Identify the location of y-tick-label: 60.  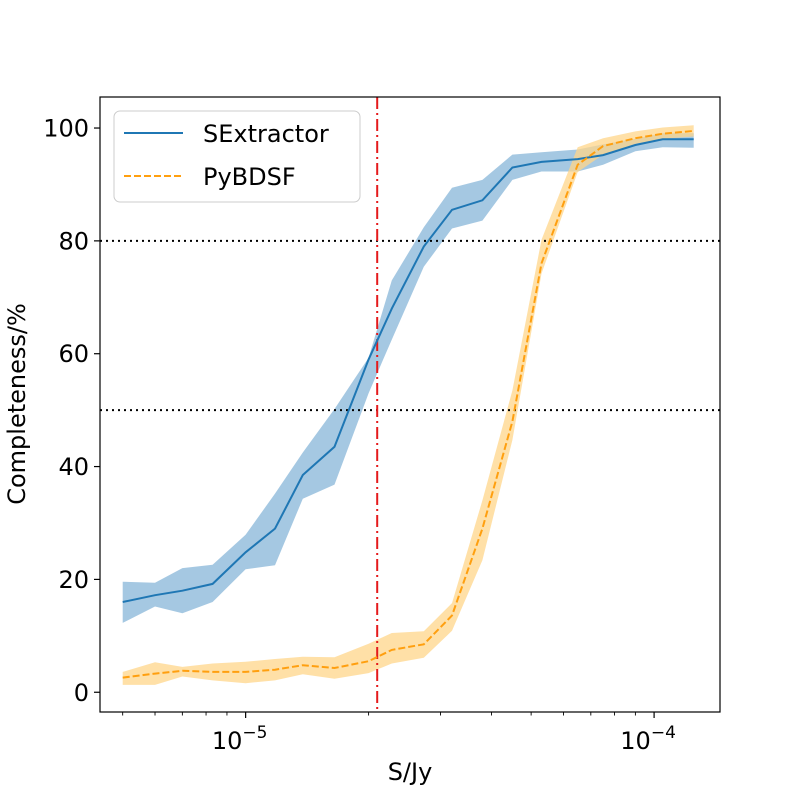
(73, 354).